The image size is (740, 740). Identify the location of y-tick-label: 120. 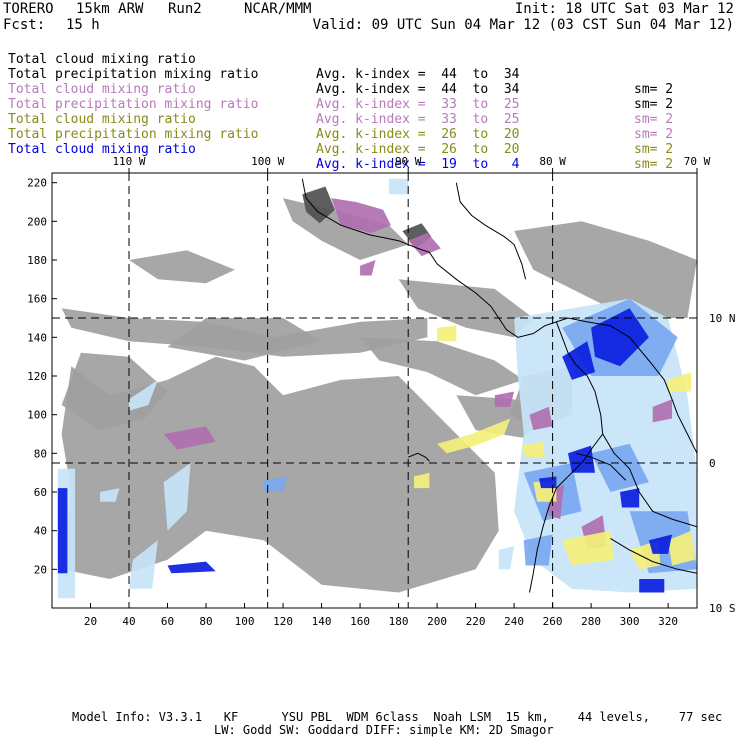
(37, 376).